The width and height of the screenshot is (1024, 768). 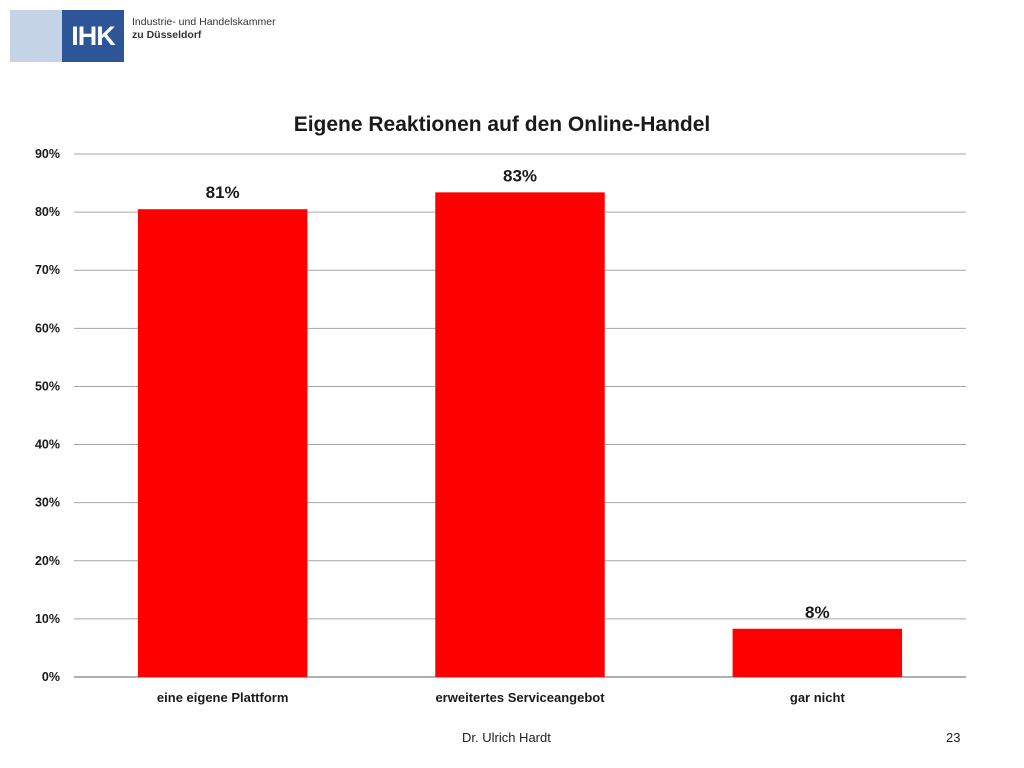 What do you see at coordinates (817, 612) in the screenshot?
I see `data-label: 8%` at bounding box center [817, 612].